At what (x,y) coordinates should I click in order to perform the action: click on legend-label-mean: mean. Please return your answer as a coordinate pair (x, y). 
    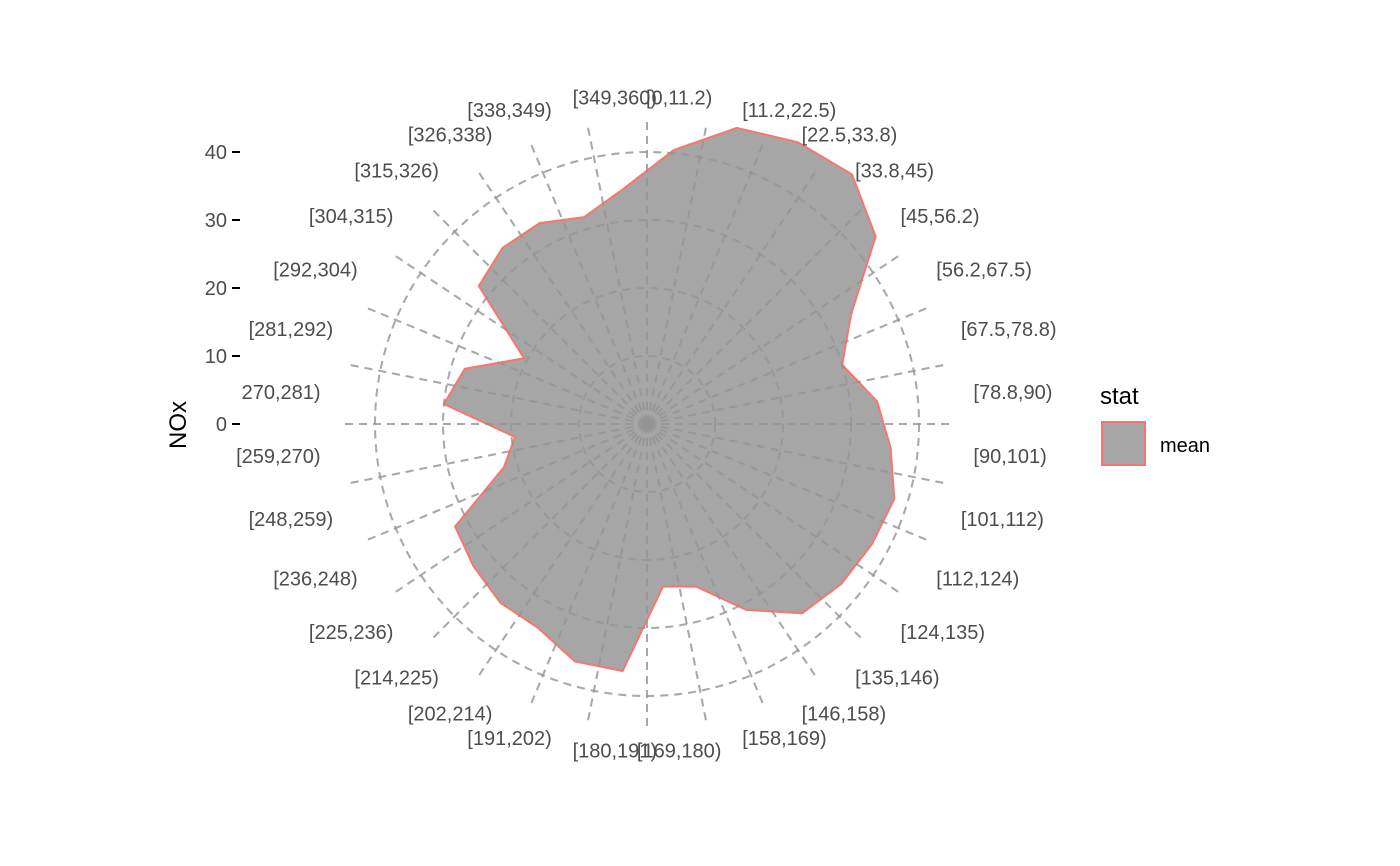
    Looking at the image, I should click on (1185, 446).